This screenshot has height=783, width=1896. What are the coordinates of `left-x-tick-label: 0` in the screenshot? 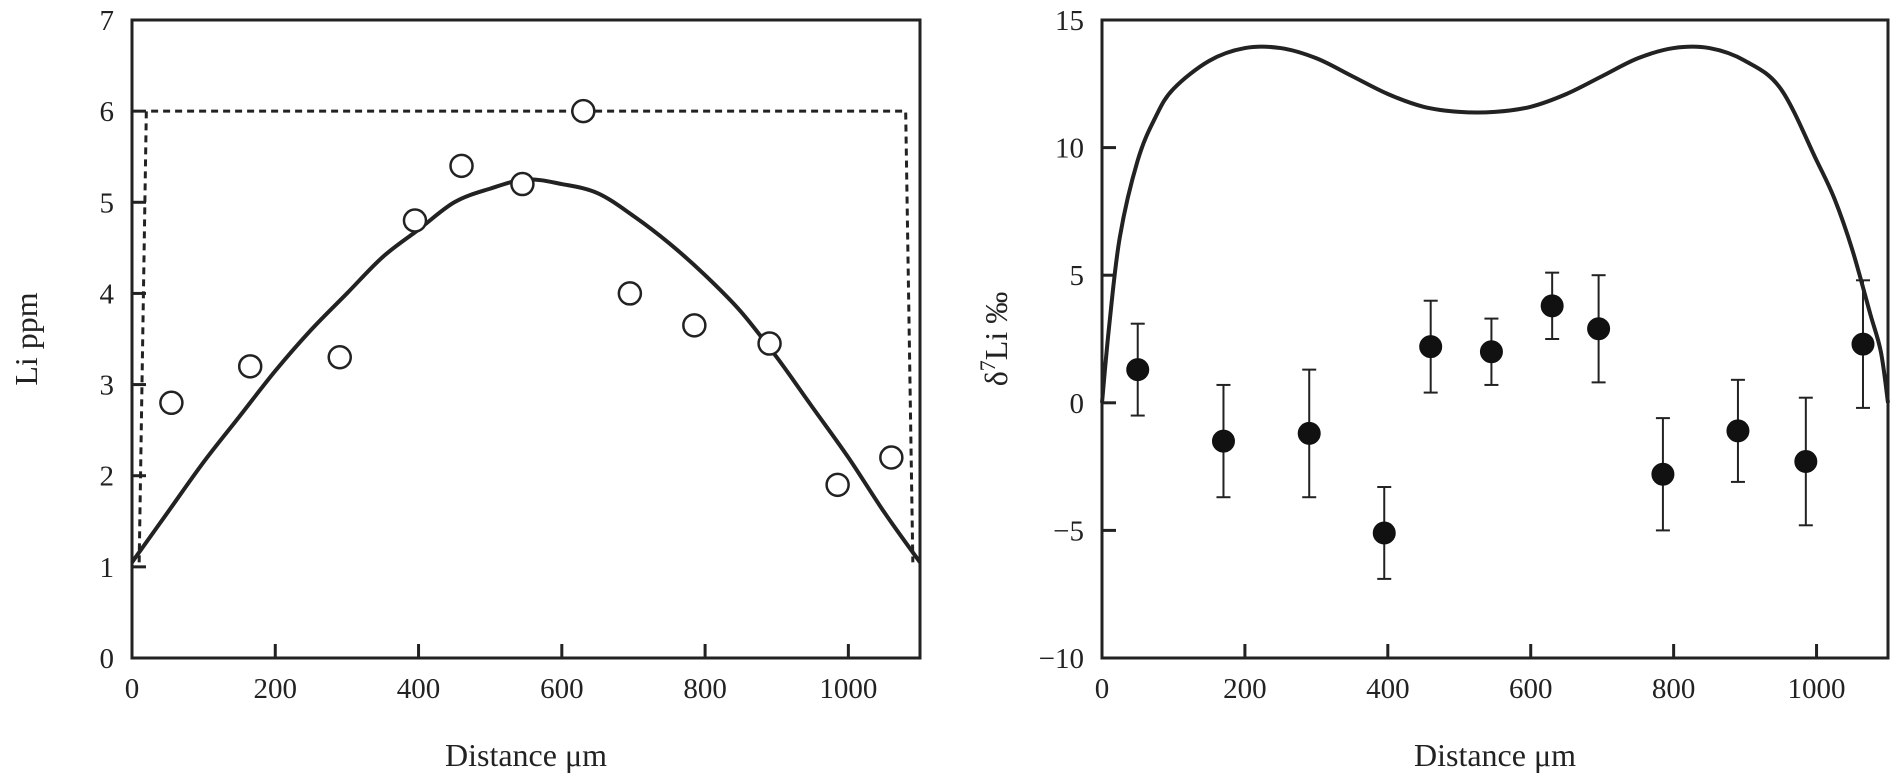 It's located at (132, 689).